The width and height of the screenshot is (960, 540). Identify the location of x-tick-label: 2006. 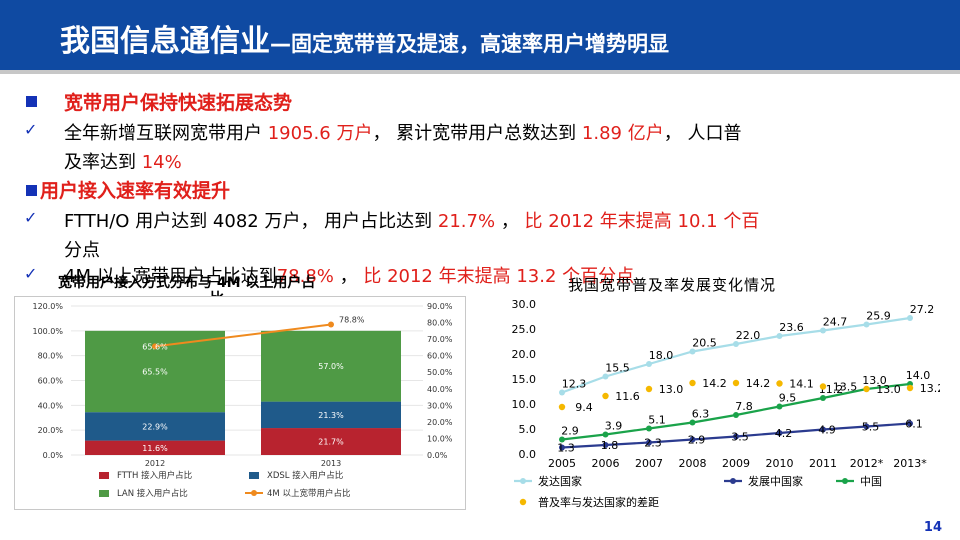
(606, 463).